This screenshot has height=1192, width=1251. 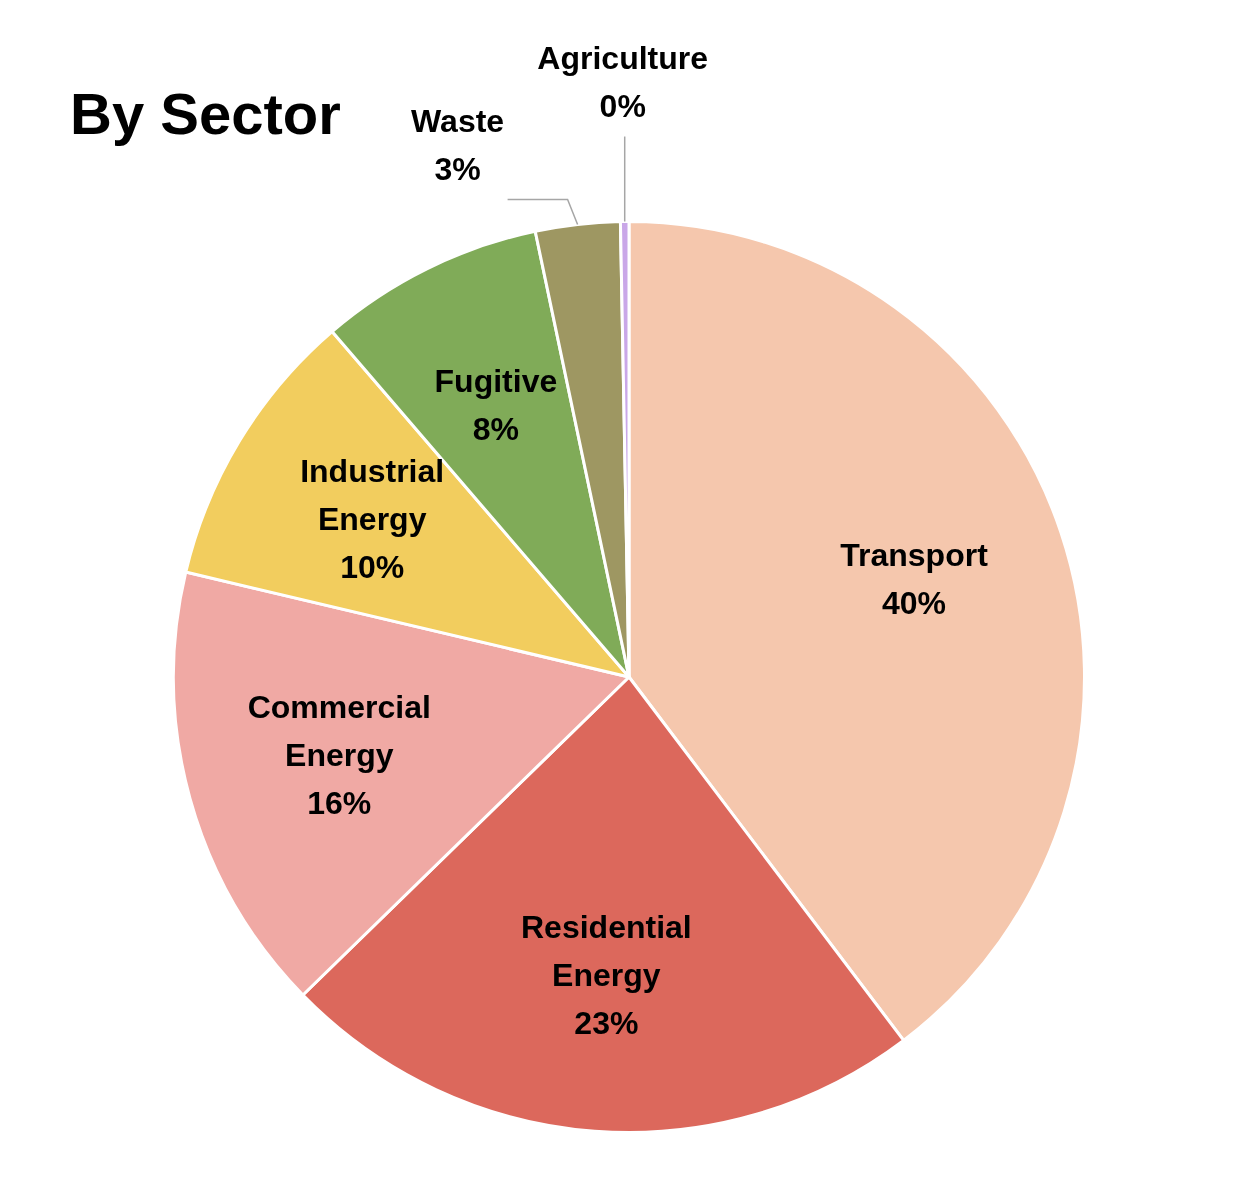 I want to click on data-label: 3%, so click(x=457, y=169).